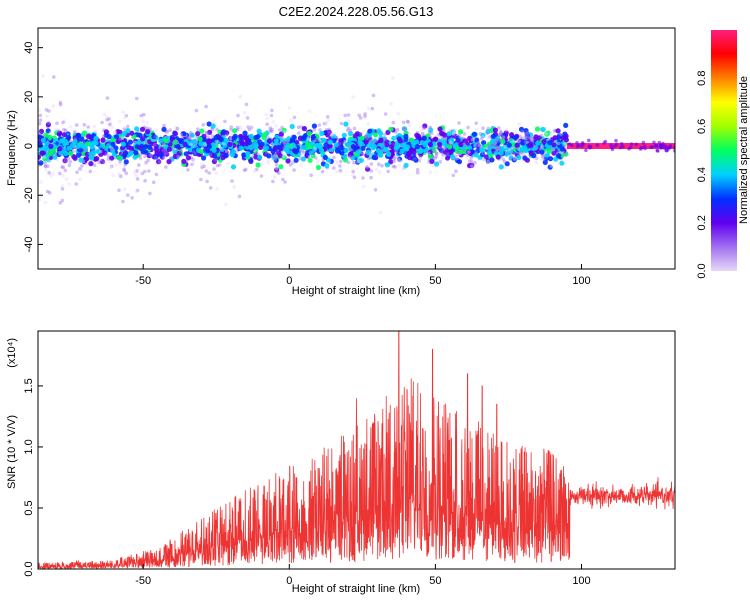 The width and height of the screenshot is (750, 600). Describe the element at coordinates (356, 589) in the screenshot. I see `snr-x-label: Height of straight line (km)` at that location.